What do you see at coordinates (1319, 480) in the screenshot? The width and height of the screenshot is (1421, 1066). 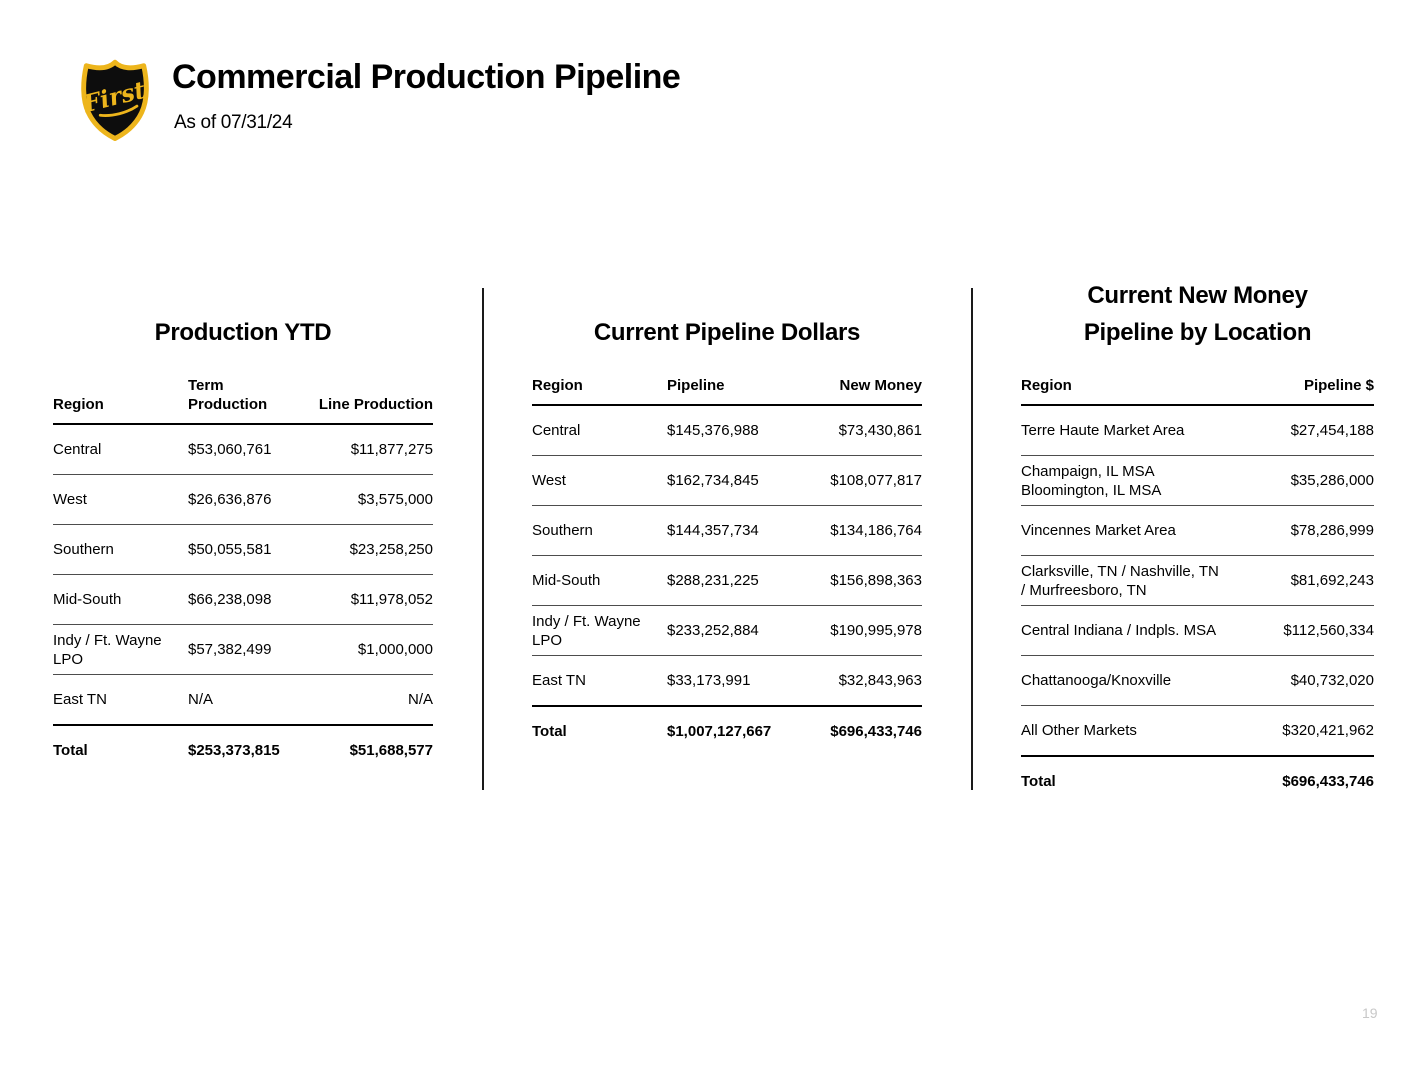 I see `value-cell: $35,286,000` at bounding box center [1319, 480].